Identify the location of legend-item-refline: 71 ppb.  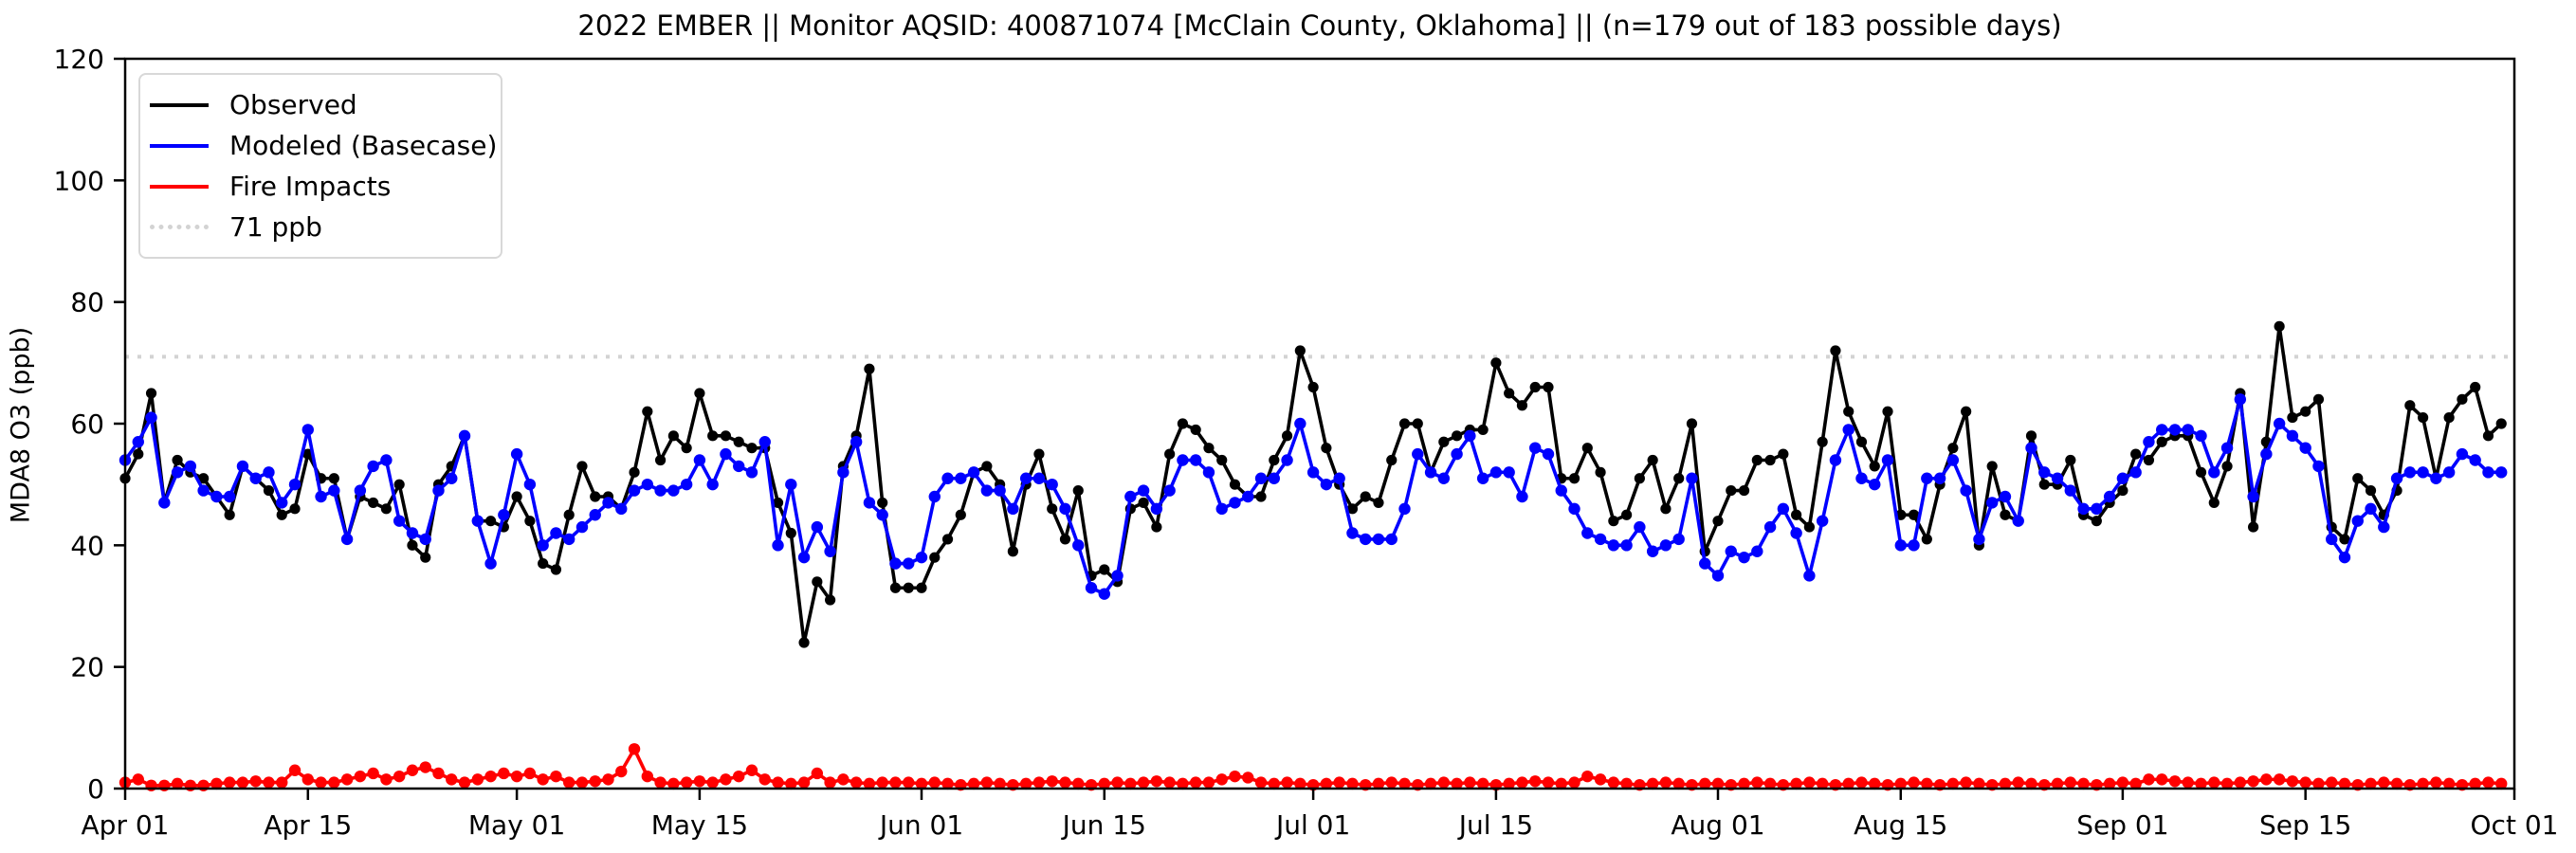
(317, 227).